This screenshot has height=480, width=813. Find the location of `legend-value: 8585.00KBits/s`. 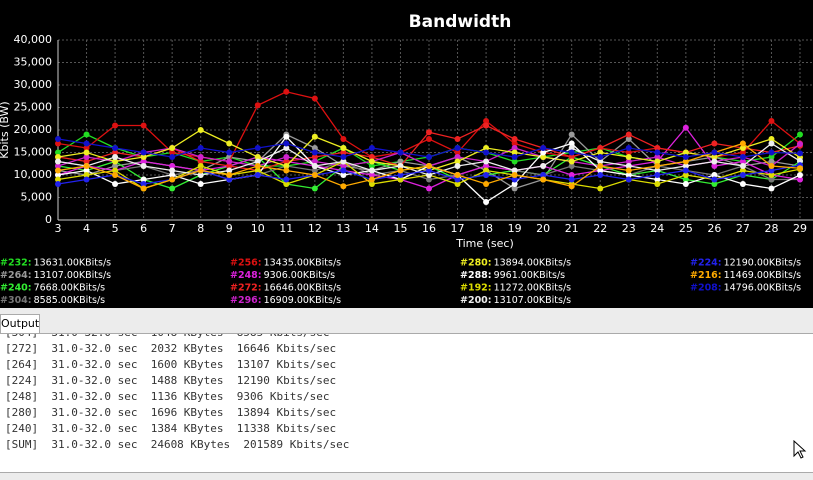

legend-value: 8585.00KBits/s is located at coordinates (70, 300).